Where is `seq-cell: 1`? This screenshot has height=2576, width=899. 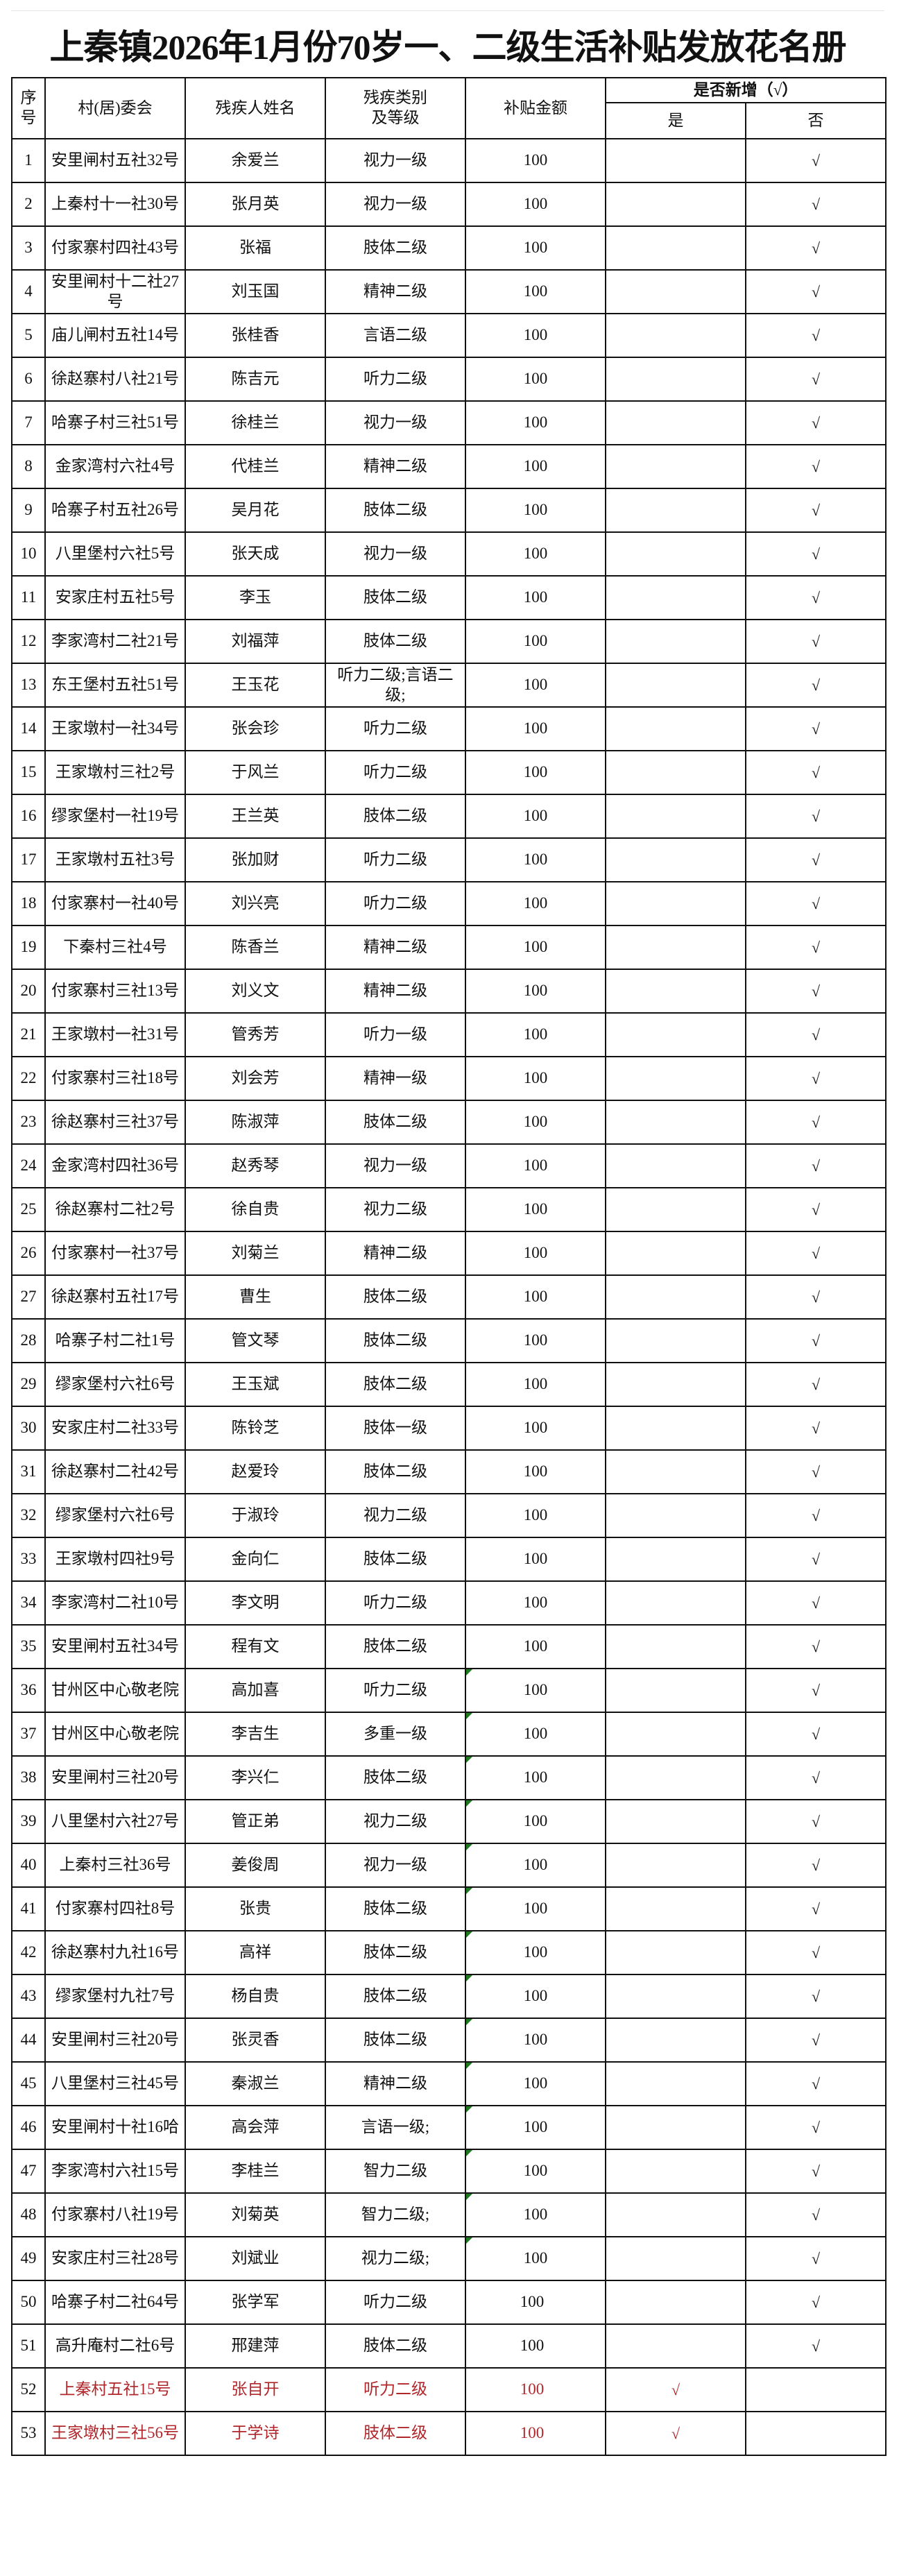 seq-cell: 1 is located at coordinates (28, 160).